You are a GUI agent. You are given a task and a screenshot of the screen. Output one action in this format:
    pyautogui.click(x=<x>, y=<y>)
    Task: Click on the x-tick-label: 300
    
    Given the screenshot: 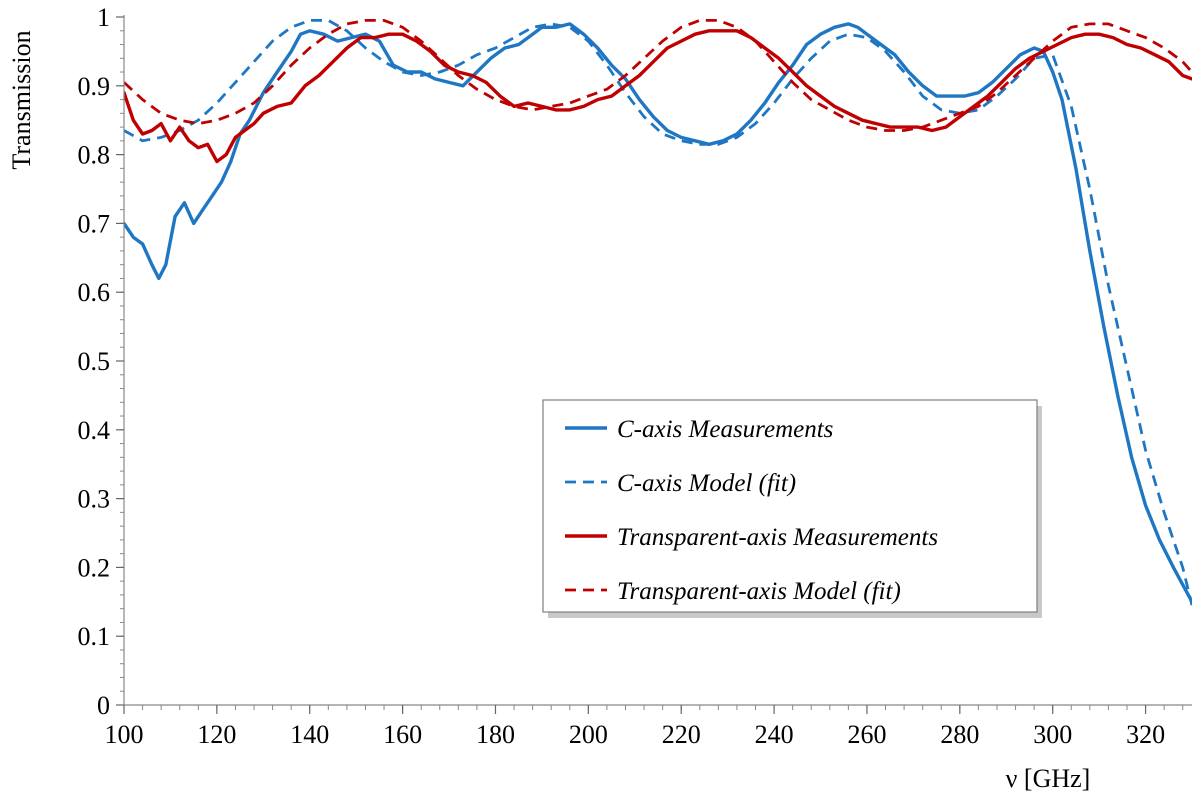 What is the action you would take?
    pyautogui.click(x=1052, y=734)
    